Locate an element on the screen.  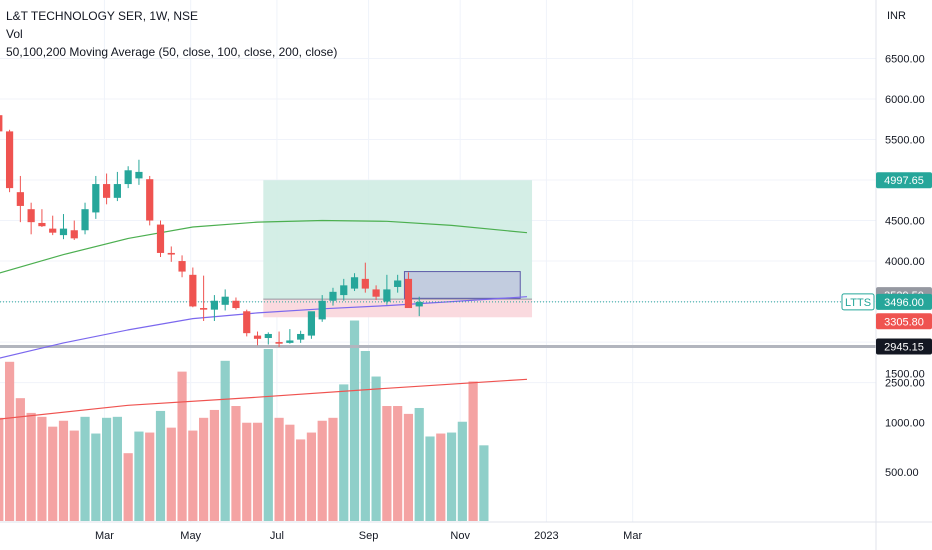
ticker-label: LTTS is located at coordinates (858, 303).